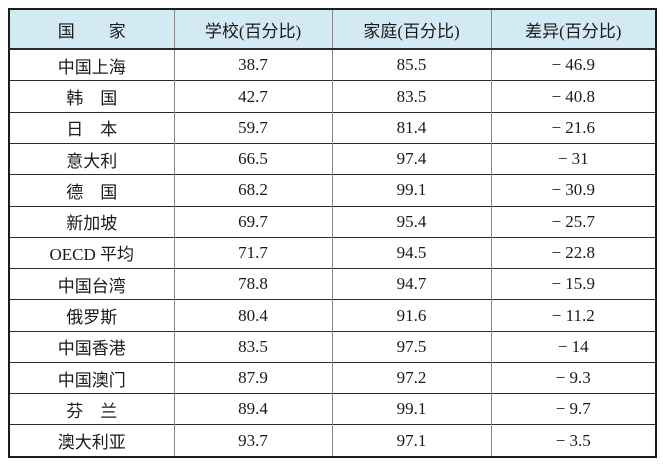  Describe the element at coordinates (411, 158) in the screenshot. I see `cell-family-value: 97.4` at that location.